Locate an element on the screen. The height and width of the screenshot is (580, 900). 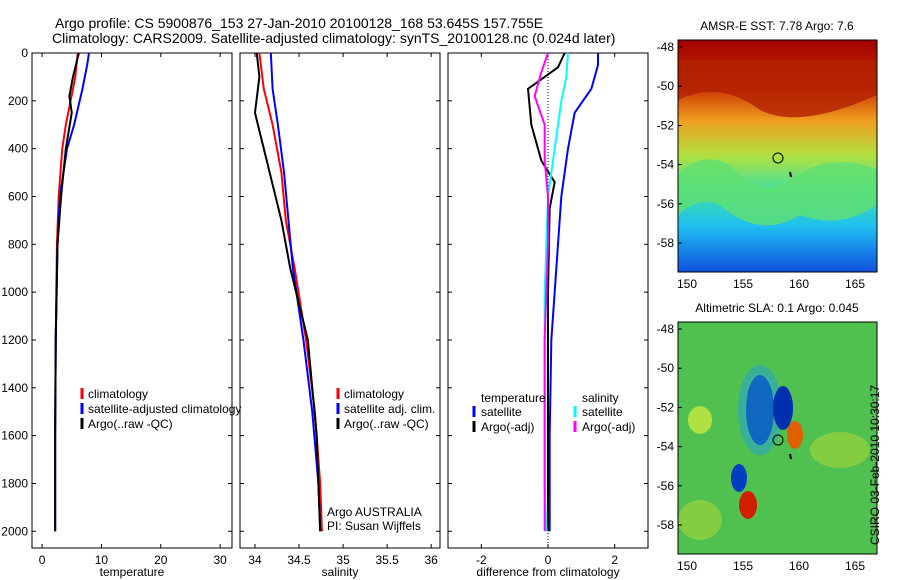
legend-title: temperature is located at coordinates (513, 398).